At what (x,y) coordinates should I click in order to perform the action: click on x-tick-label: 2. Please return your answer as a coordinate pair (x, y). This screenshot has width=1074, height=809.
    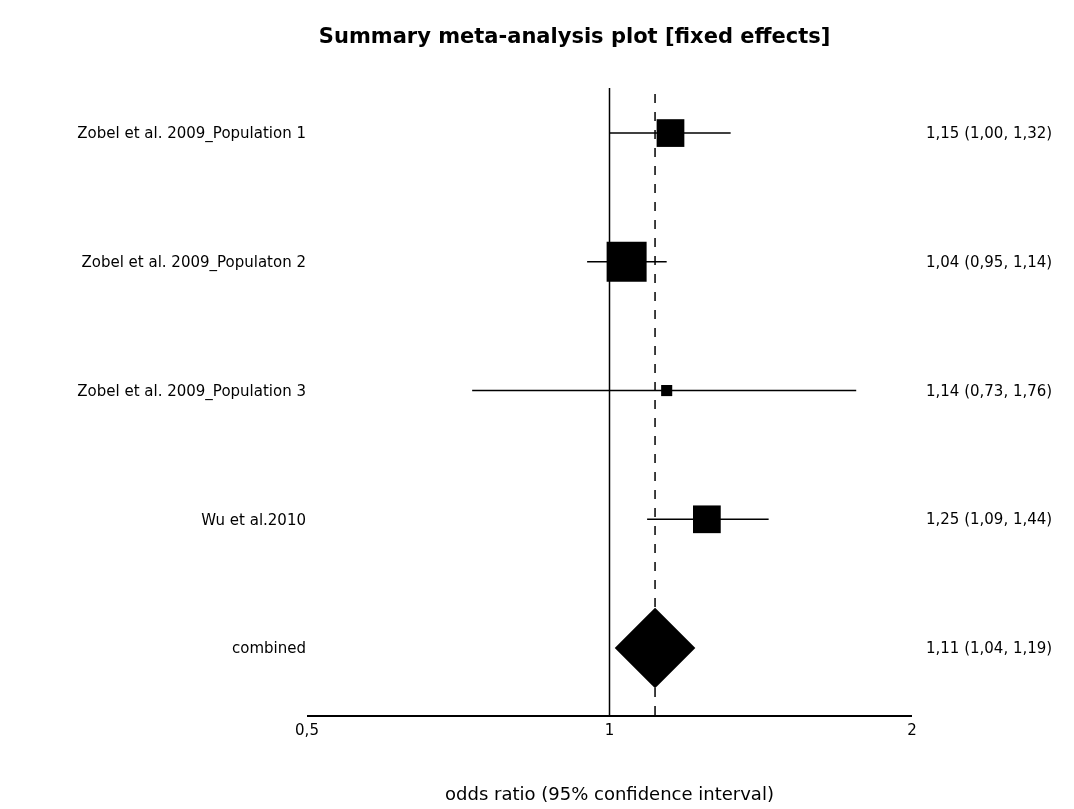
    Looking at the image, I should click on (912, 729).